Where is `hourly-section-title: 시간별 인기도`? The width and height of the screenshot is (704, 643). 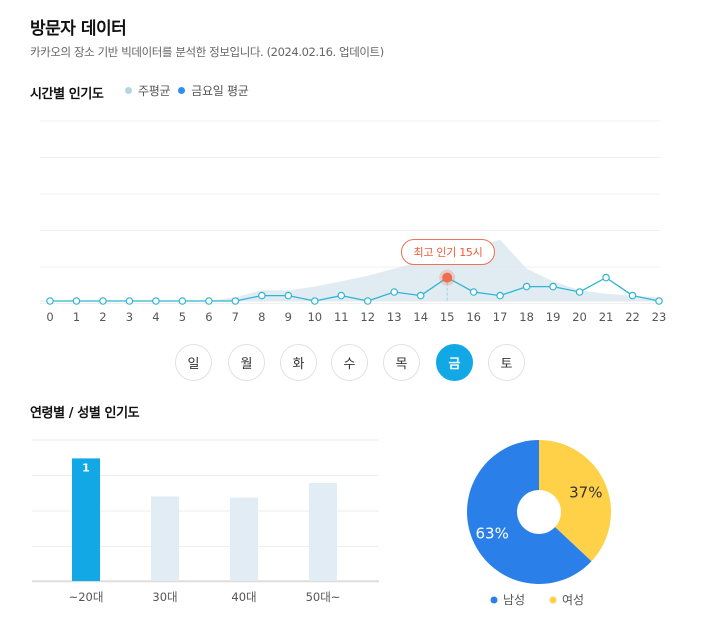
hourly-section-title: 시간별 인기도 is located at coordinates (67, 94).